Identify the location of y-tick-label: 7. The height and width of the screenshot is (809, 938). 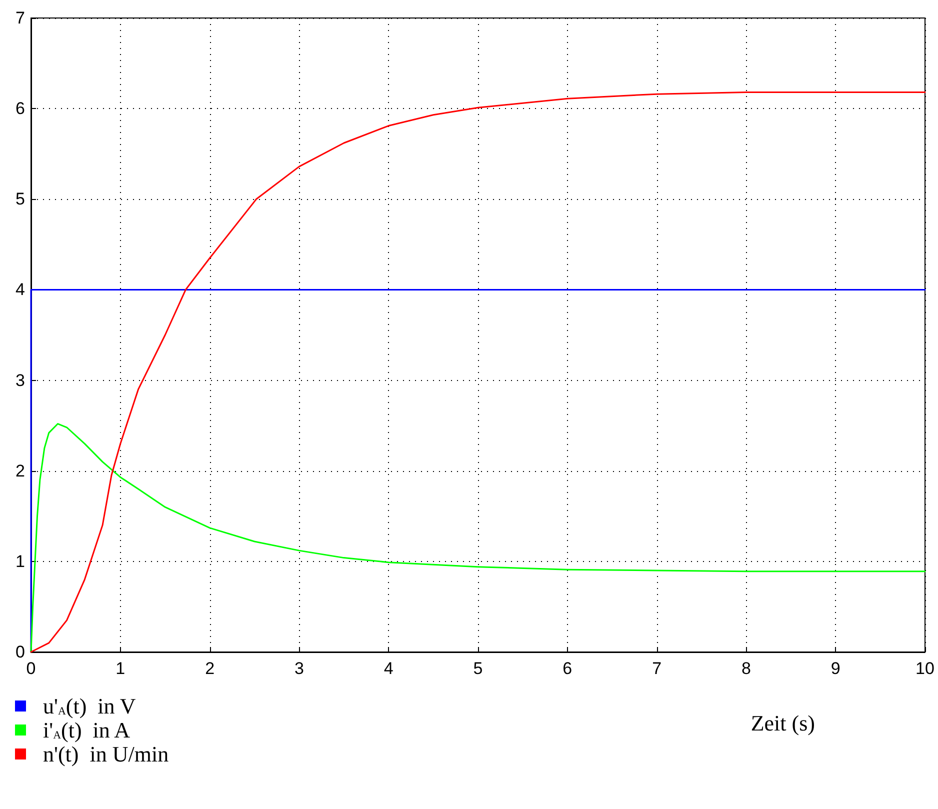
(20, 18).